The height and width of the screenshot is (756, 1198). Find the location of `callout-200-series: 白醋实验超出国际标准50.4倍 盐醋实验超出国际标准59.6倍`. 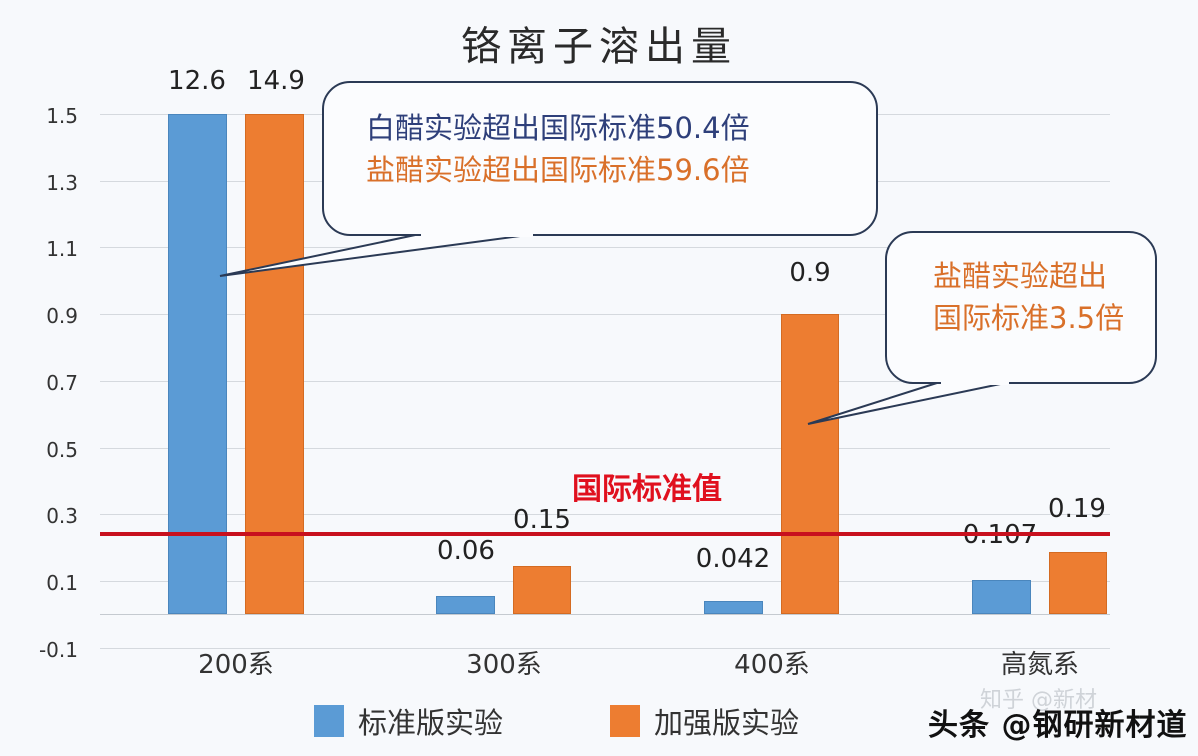

callout-200-series: 白醋实验超出国际标准50.4倍 盐醋实验超出国际标准59.6倍 is located at coordinates (600, 158).